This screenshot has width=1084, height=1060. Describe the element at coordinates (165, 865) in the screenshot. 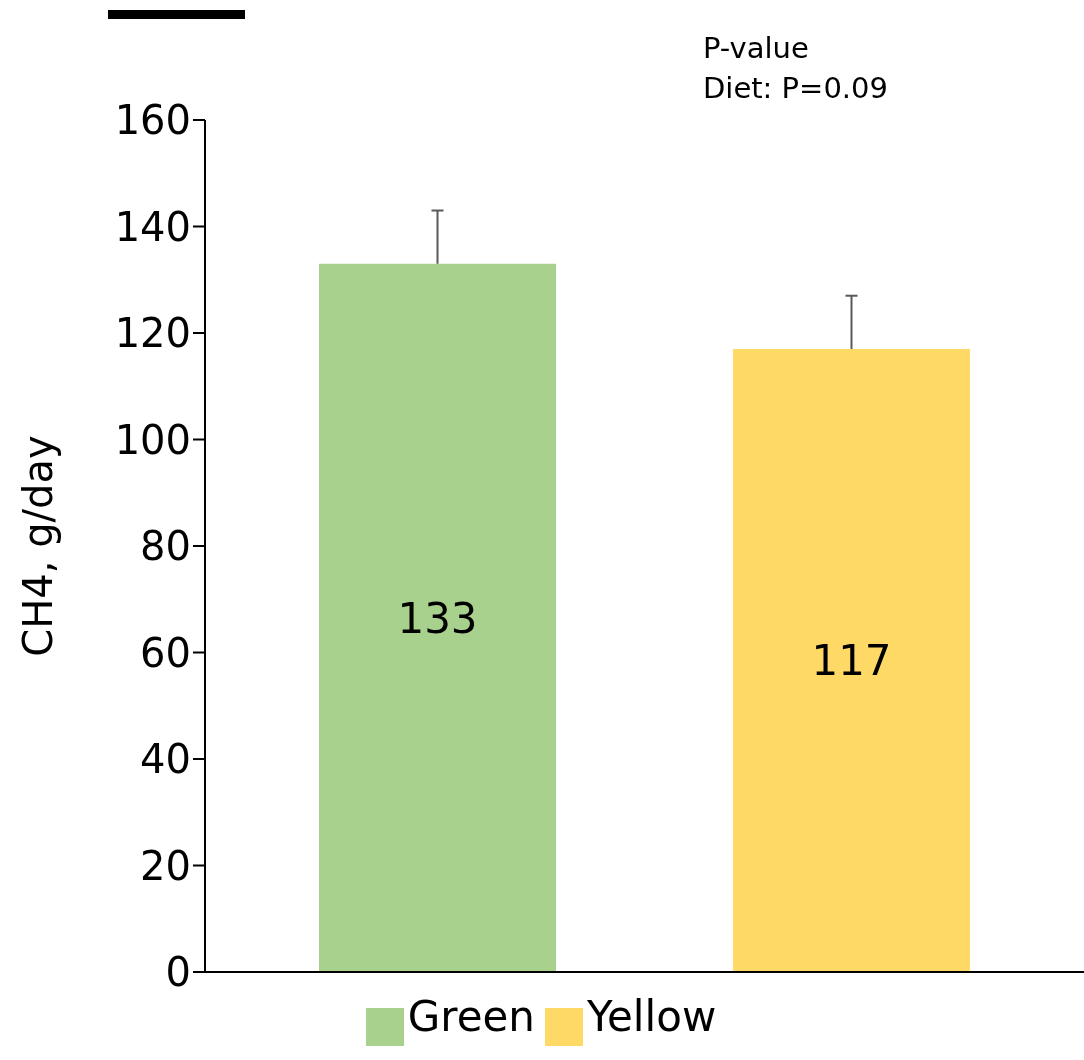

I see `y-tick-label: 20` at that location.